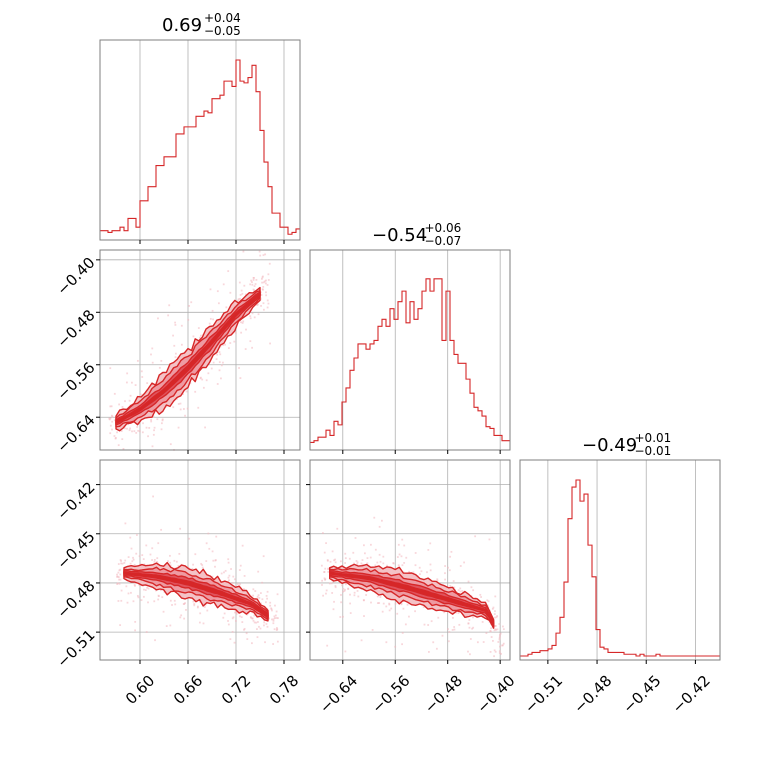 The width and height of the screenshot is (760, 760). What do you see at coordinates (620, 568) in the screenshot?
I see `histogram-step-line` at bounding box center [620, 568].